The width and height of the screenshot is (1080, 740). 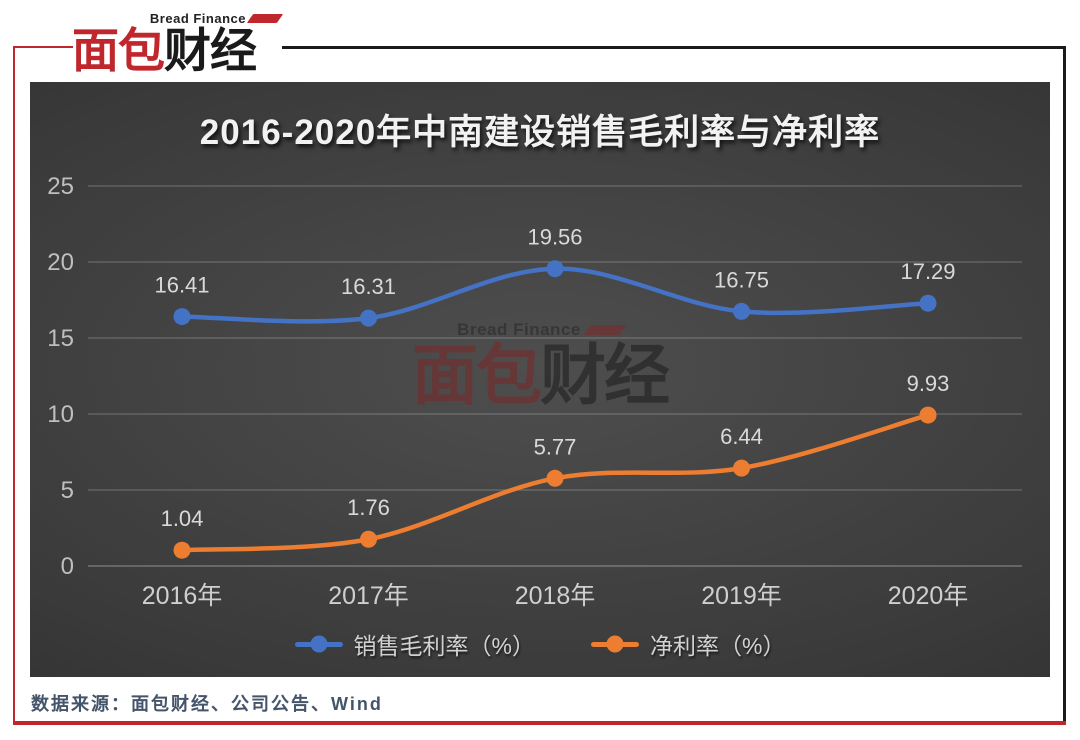 I want to click on brand-logo: Bread Finance 面包财经, so click(x=179, y=41).